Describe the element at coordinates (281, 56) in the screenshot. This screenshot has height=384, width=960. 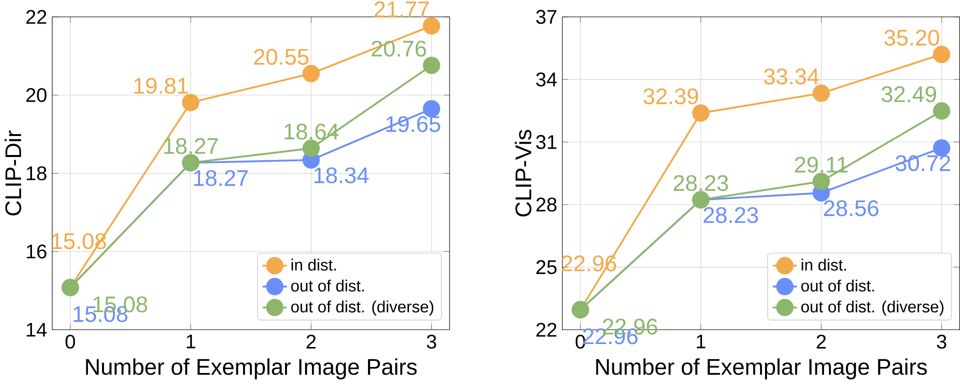
I see `data-label: 20.55` at that location.